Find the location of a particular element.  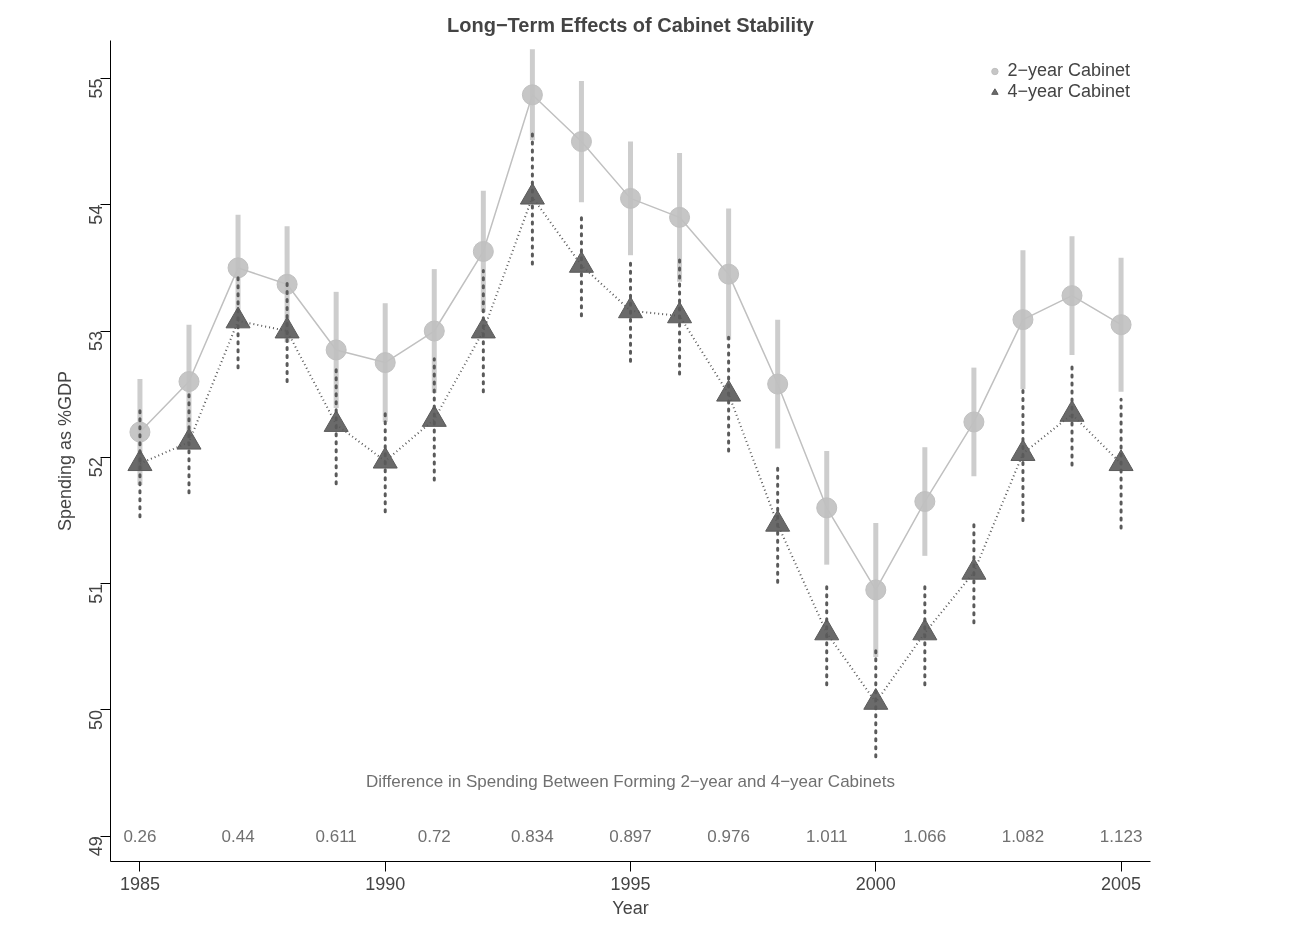

annotation: 0.611 is located at coordinates (336, 837).